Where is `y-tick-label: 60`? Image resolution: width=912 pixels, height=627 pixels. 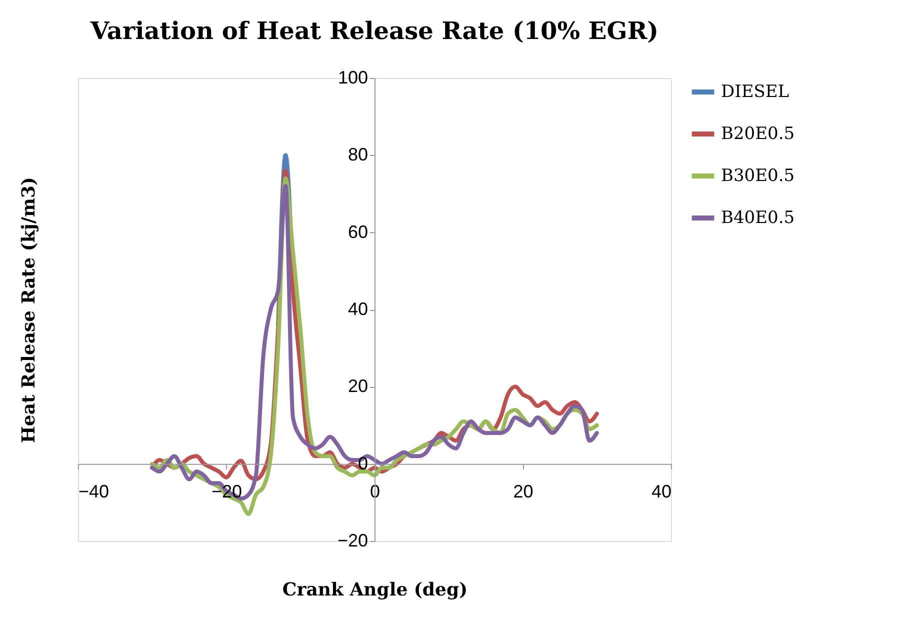 y-tick-label: 60 is located at coordinates (358, 232).